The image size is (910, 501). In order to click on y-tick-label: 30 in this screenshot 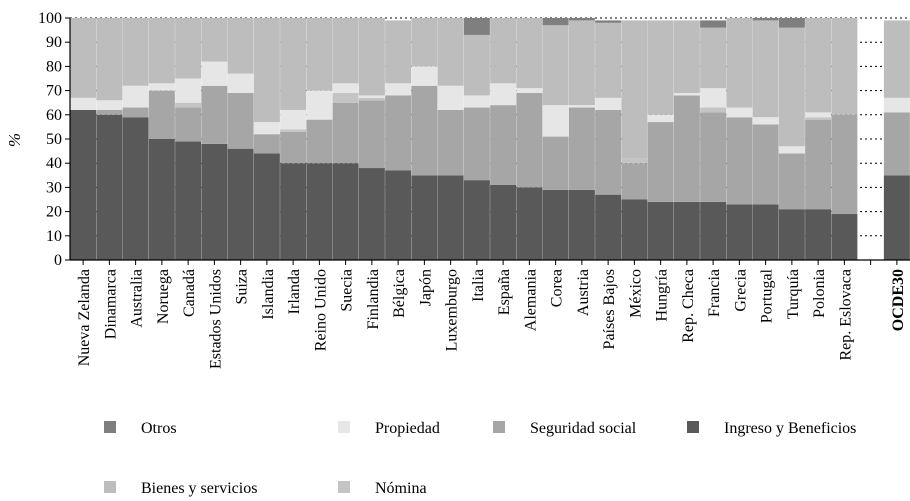, I will do `click(54, 187)`.